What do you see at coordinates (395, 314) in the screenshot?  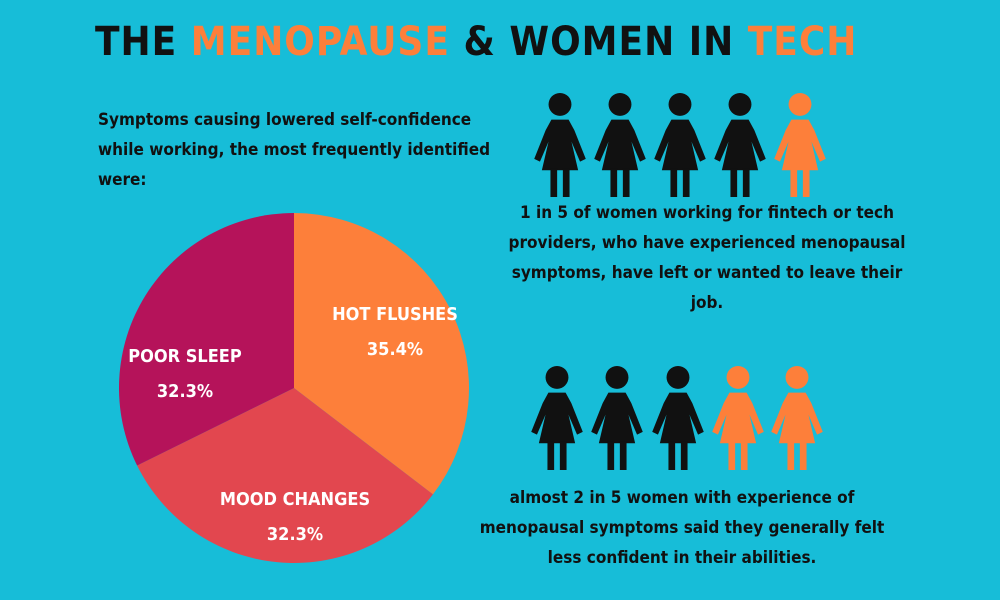 I see `slice-label: HOT FLUSHES` at bounding box center [395, 314].